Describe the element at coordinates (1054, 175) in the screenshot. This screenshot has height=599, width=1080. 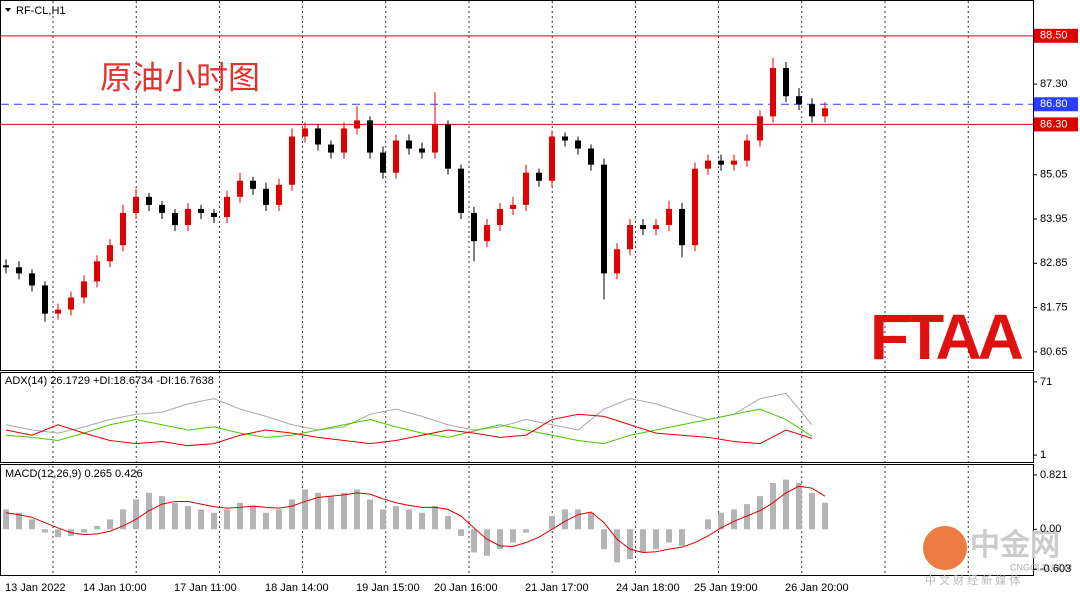
I see `y-tick-label: 85.05` at that location.